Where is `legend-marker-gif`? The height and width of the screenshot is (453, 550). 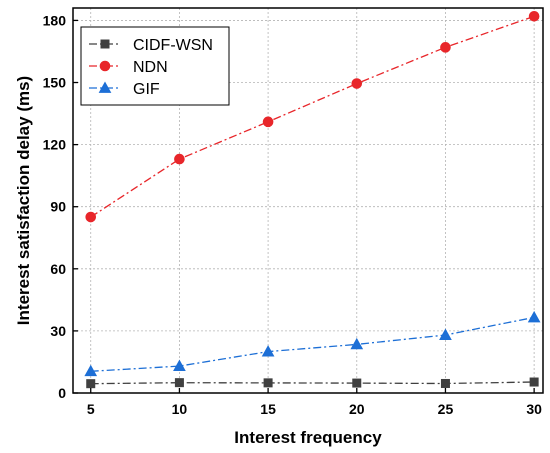
legend-marker-gif is located at coordinates (105, 87).